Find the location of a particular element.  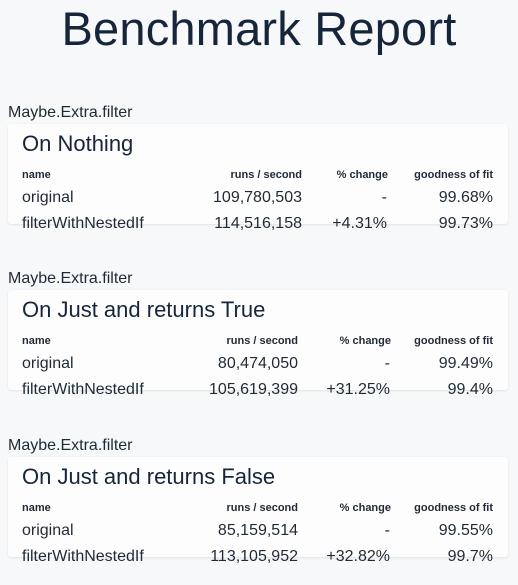

row-runs: 85,159,514 is located at coordinates (257, 530).